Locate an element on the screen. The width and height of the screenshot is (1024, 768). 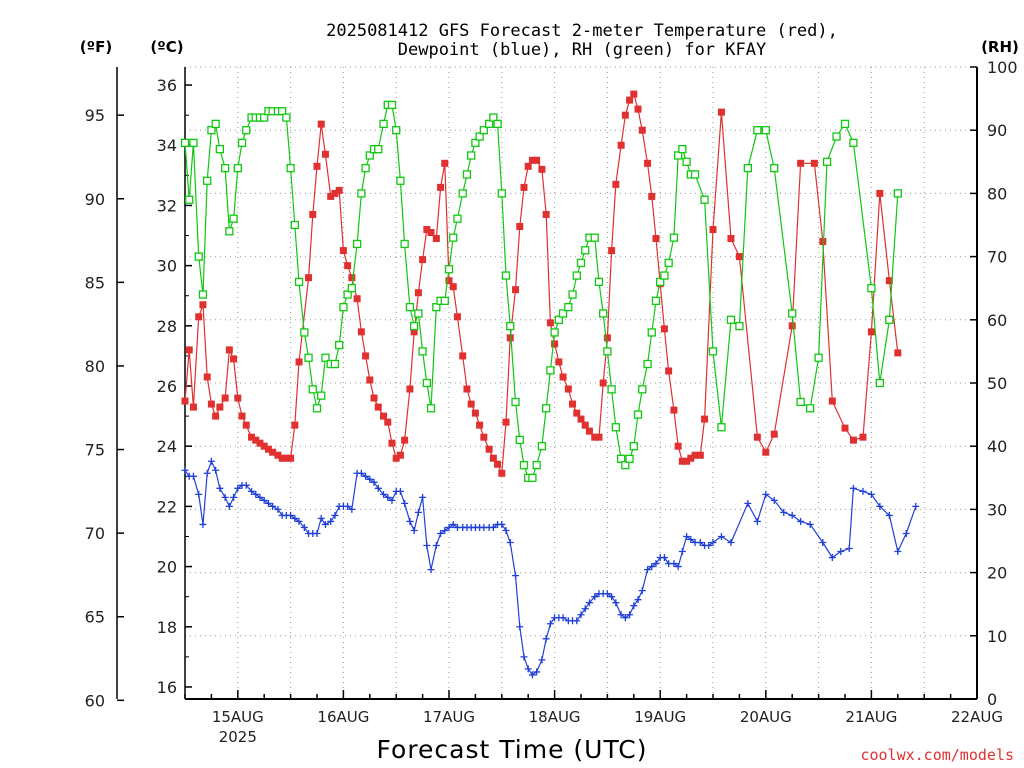
rh-tick-label: 100 is located at coordinates (1002, 67).